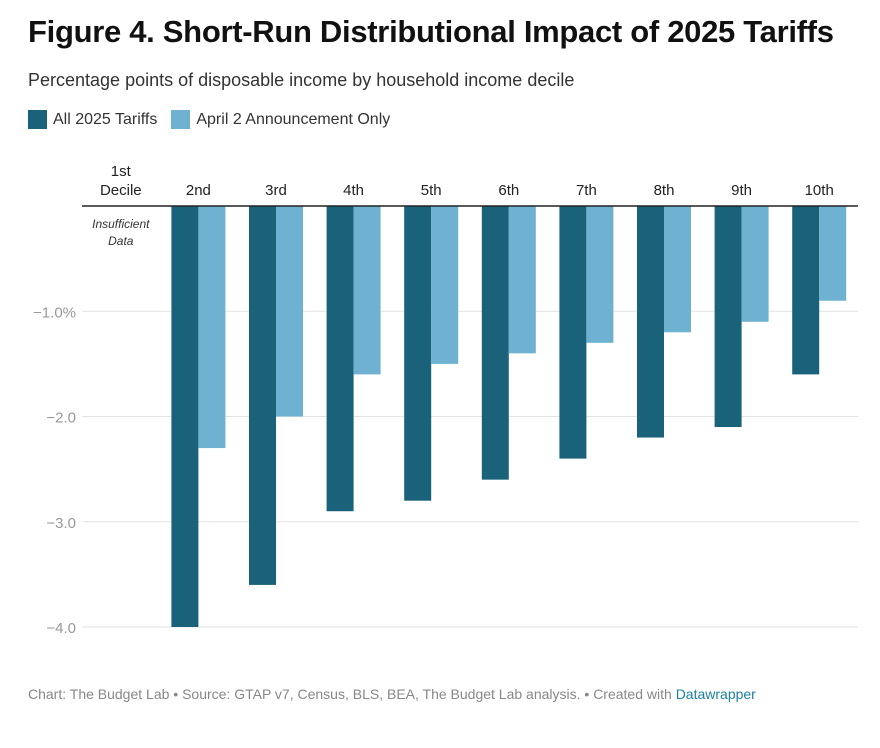  What do you see at coordinates (105, 119) in the screenshot?
I see `legend-label-all-tariffs: All 2025 Tariffs` at bounding box center [105, 119].